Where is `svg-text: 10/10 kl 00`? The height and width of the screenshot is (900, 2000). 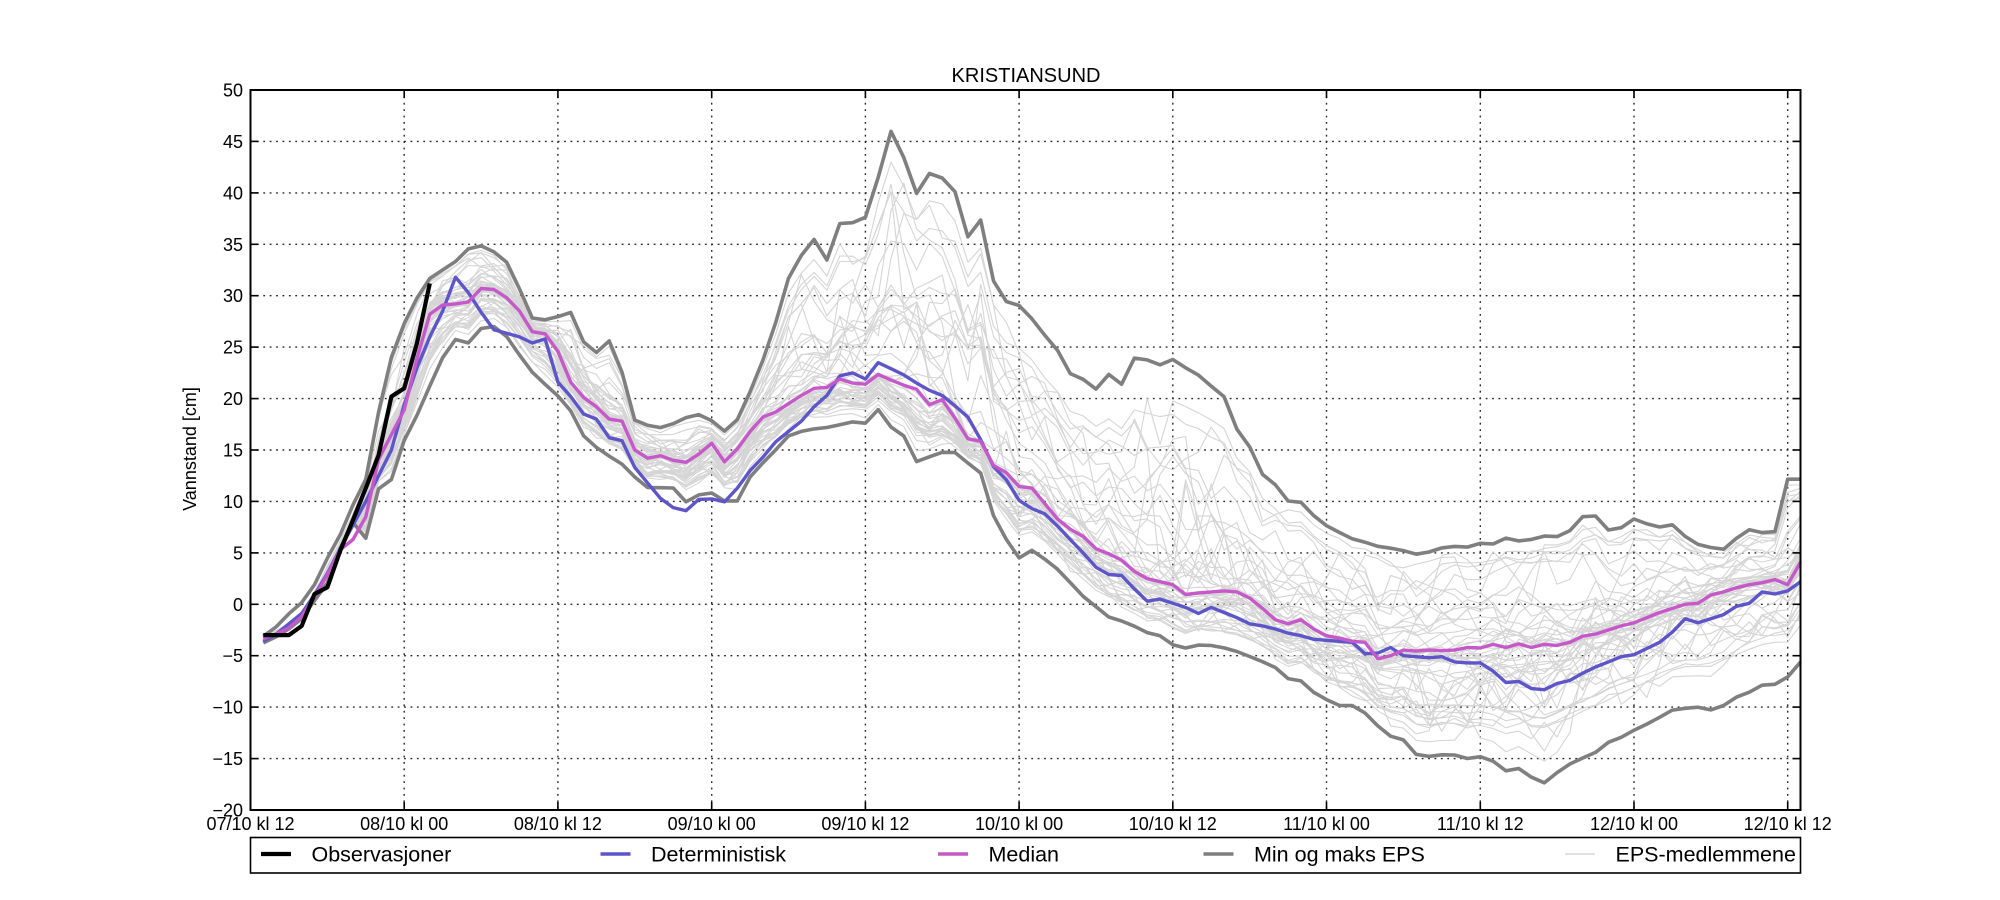 svg-text: 10/10 kl 00 is located at coordinates (1019, 824).